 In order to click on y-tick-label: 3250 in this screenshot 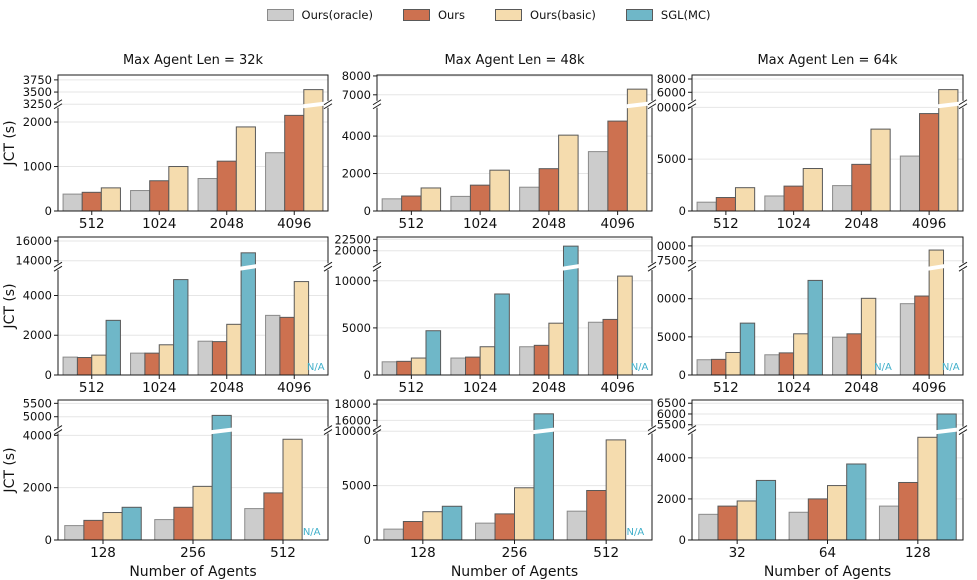, I will do `click(37, 104)`.